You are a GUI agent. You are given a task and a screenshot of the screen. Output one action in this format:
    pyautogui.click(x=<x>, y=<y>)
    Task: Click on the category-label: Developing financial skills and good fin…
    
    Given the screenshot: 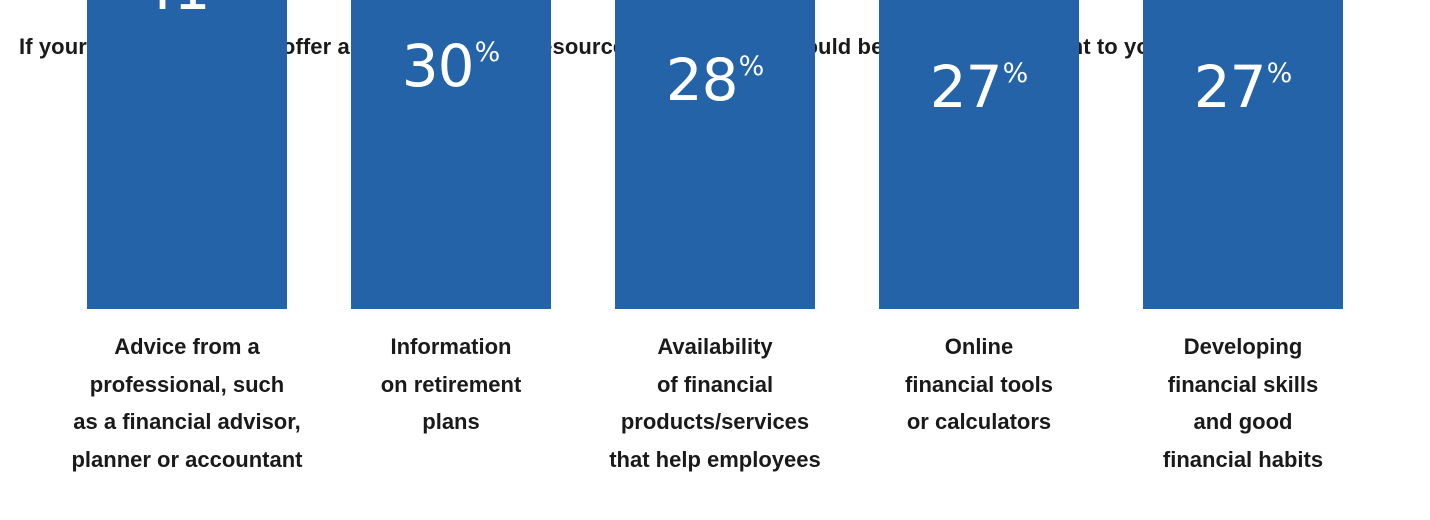 What is the action you would take?
    pyautogui.click(x=1243, y=403)
    